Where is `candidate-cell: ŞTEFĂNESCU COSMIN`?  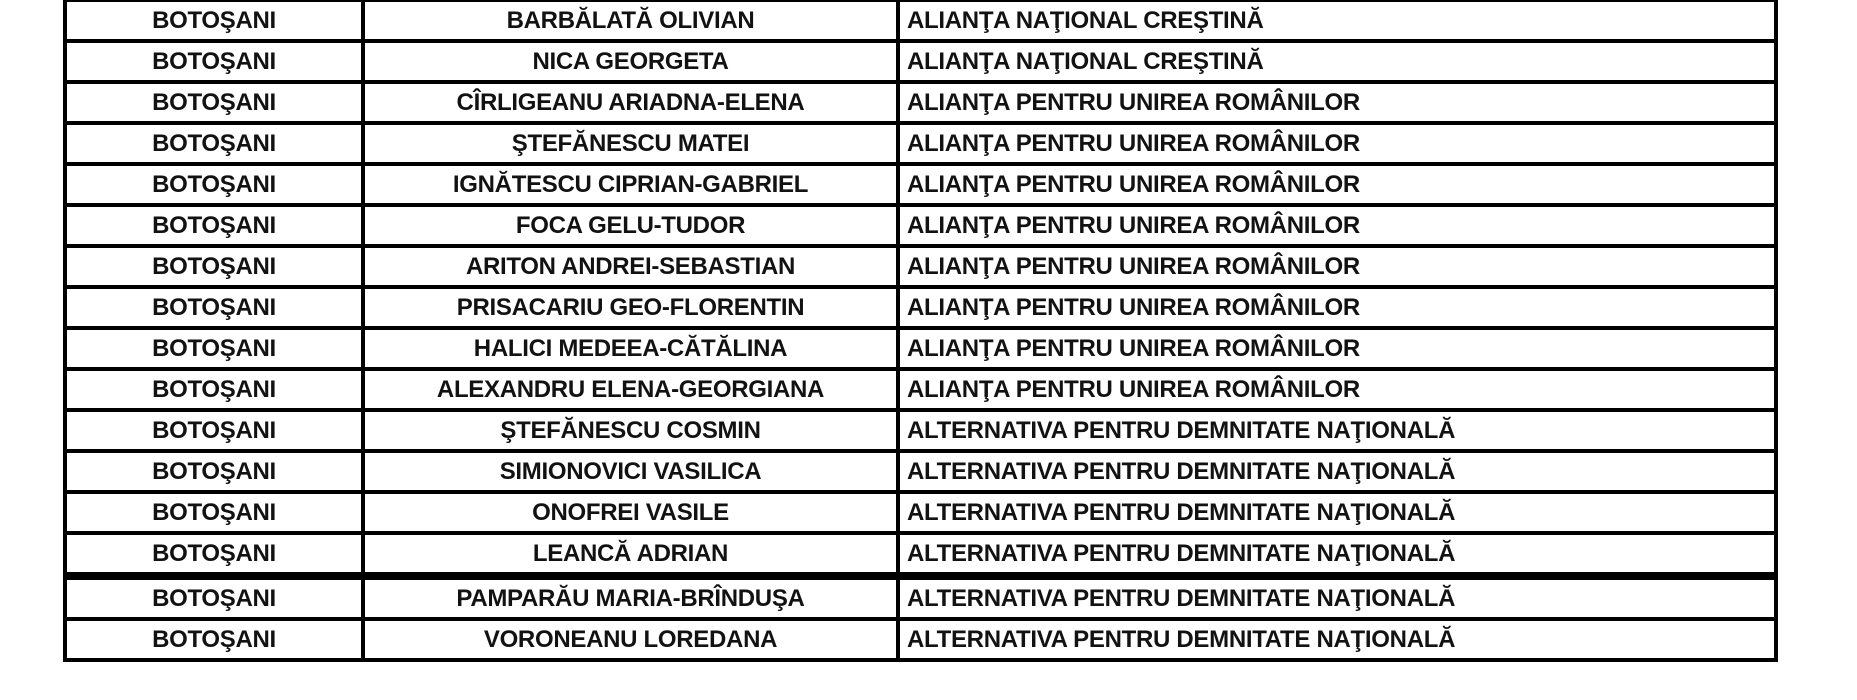 candidate-cell: ŞTEFĂNESCU COSMIN is located at coordinates (630, 430).